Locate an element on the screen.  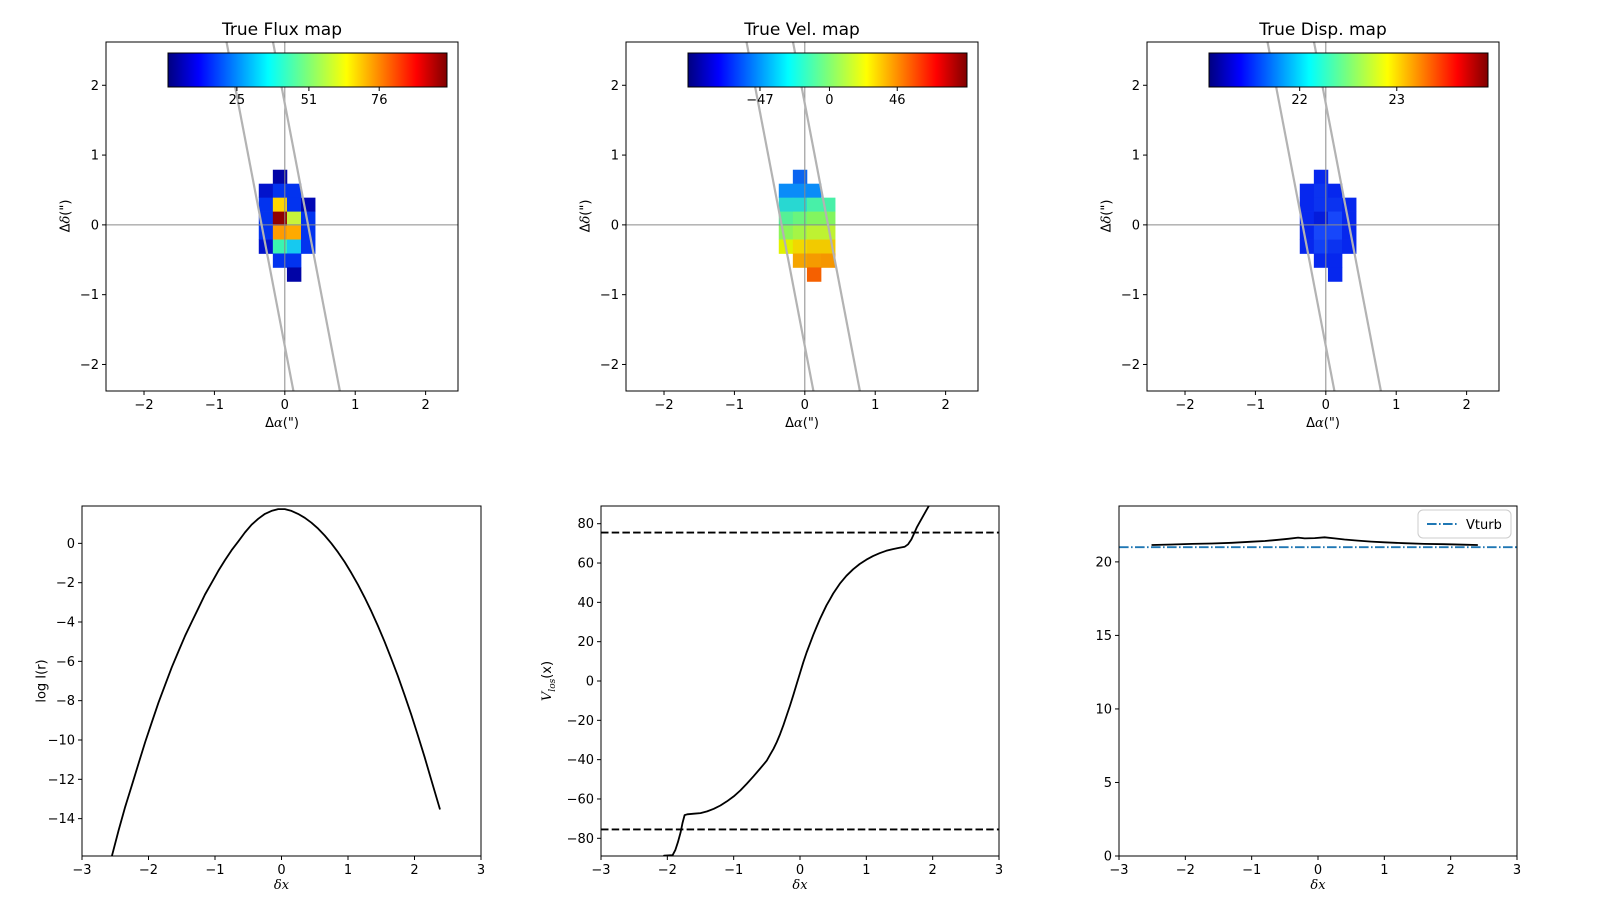
colorbar-tick-label: 22 is located at coordinates (1299, 100).